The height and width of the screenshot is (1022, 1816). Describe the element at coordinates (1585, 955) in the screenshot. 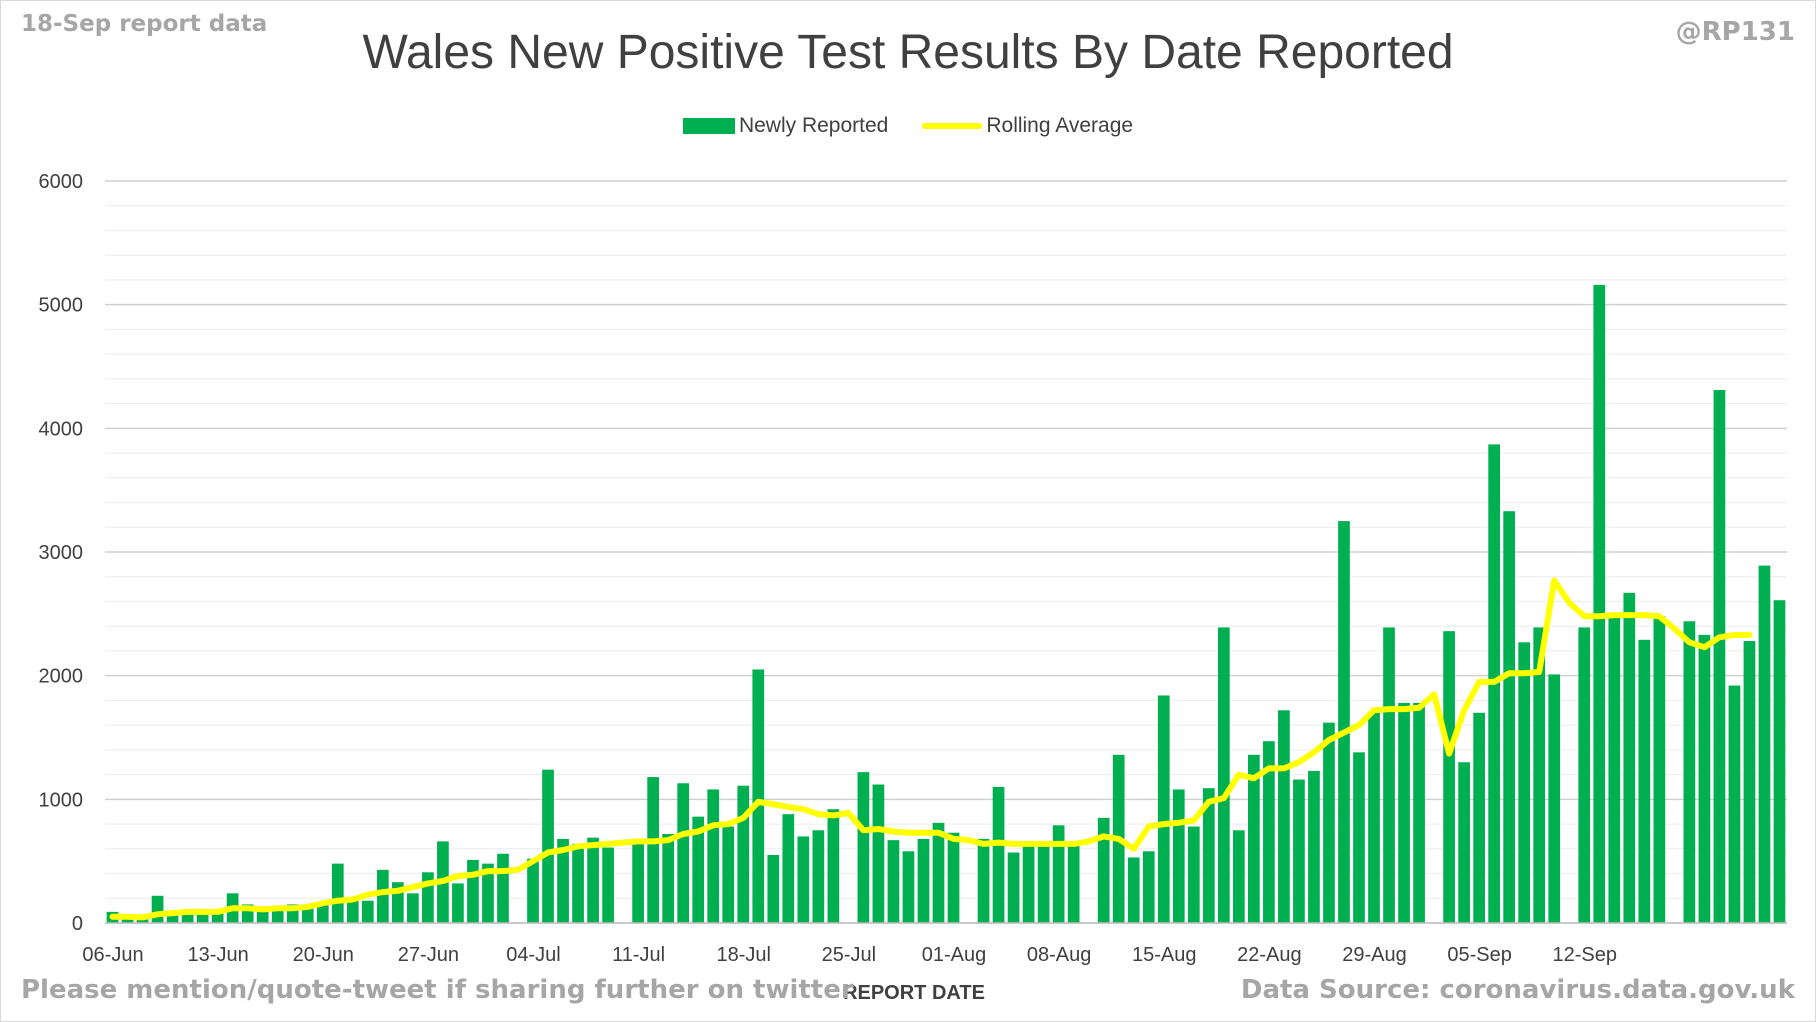

I see `x-tick-label: 12-Sep` at that location.